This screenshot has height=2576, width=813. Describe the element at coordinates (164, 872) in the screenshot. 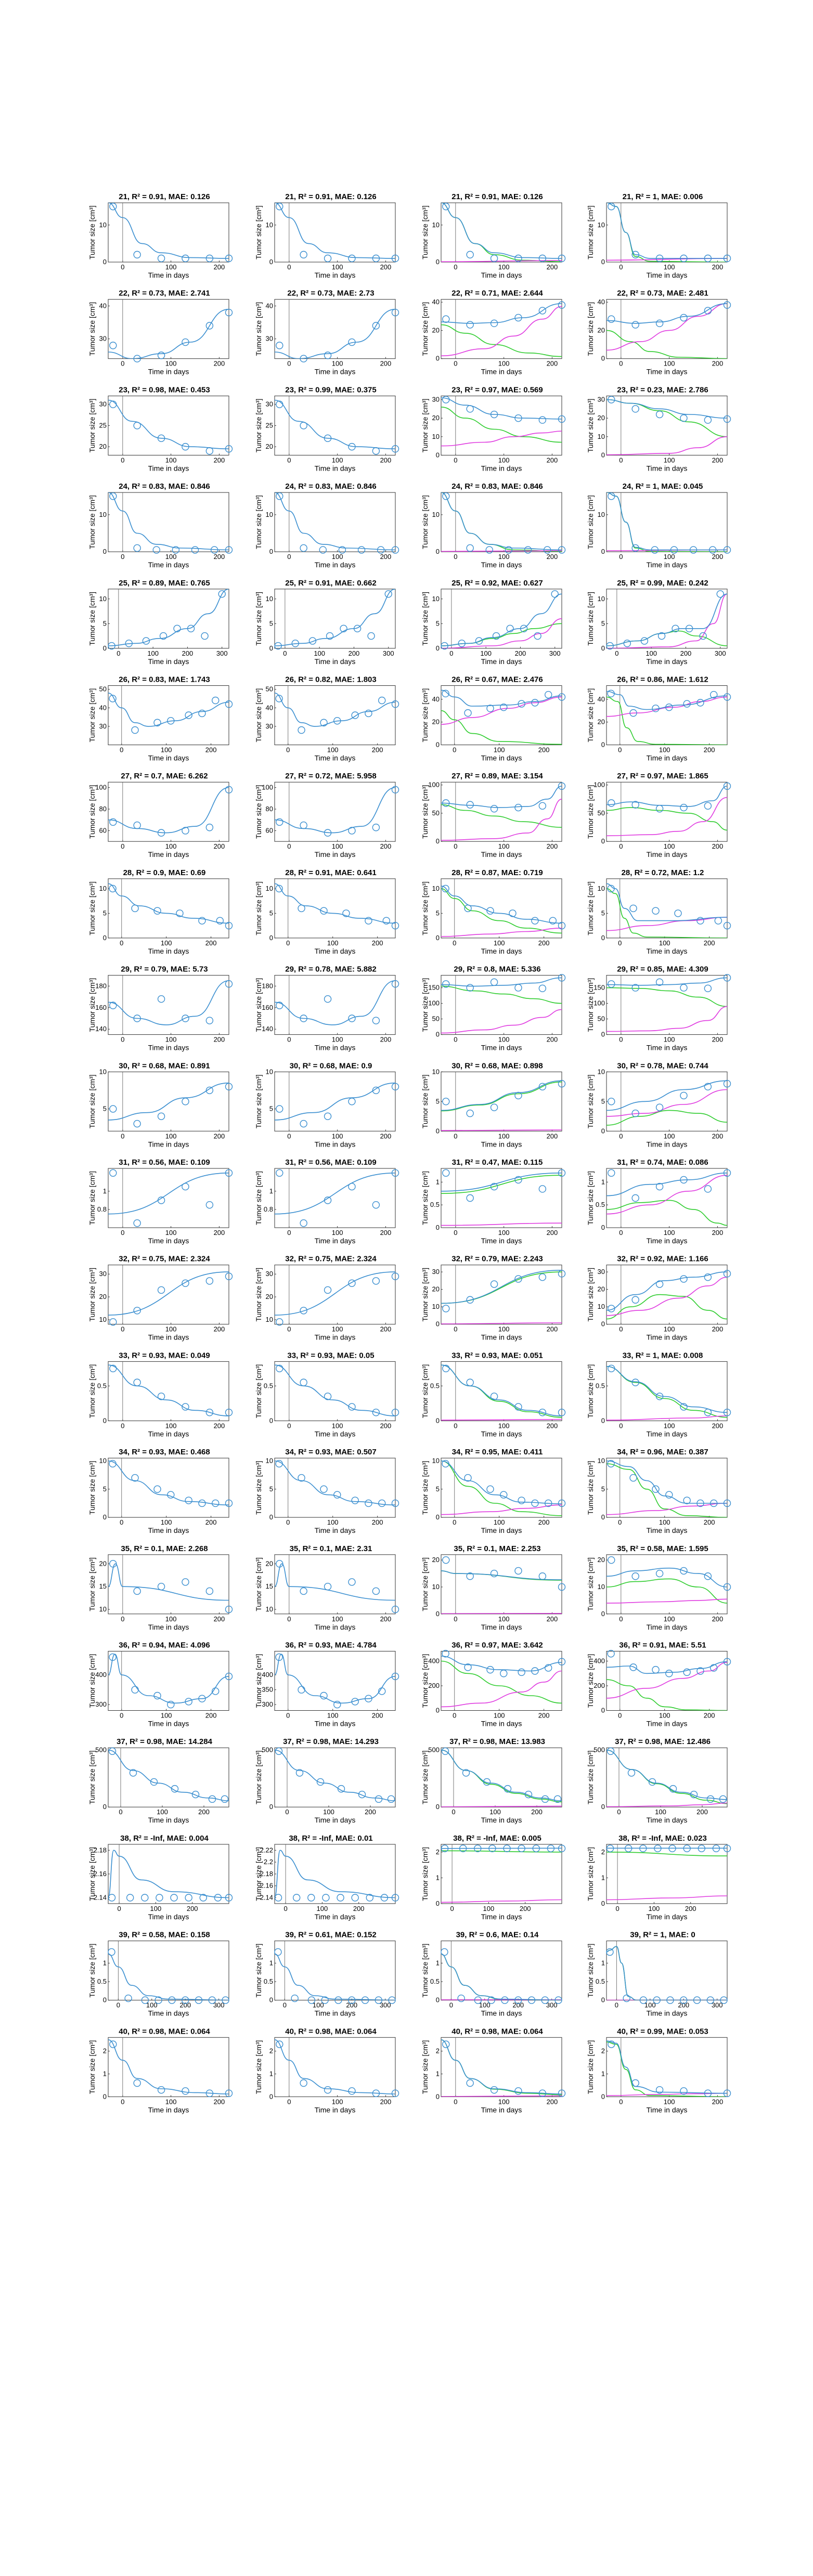

I see `subplot-title: 28, R² = 0.9, MAE: 0.69` at that location.